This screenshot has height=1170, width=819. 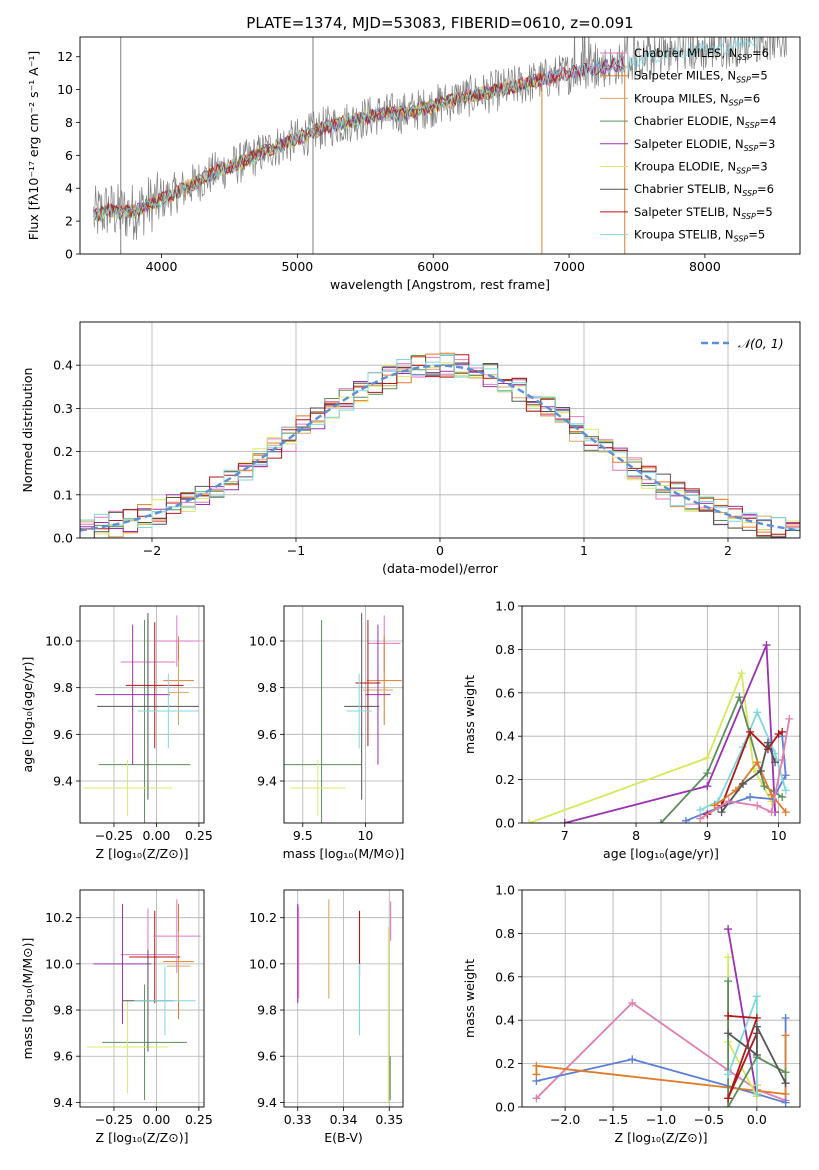 What do you see at coordinates (661, 853) in the screenshot?
I see `x-axis-label: age [log₁₀(age/yr)]` at bounding box center [661, 853].